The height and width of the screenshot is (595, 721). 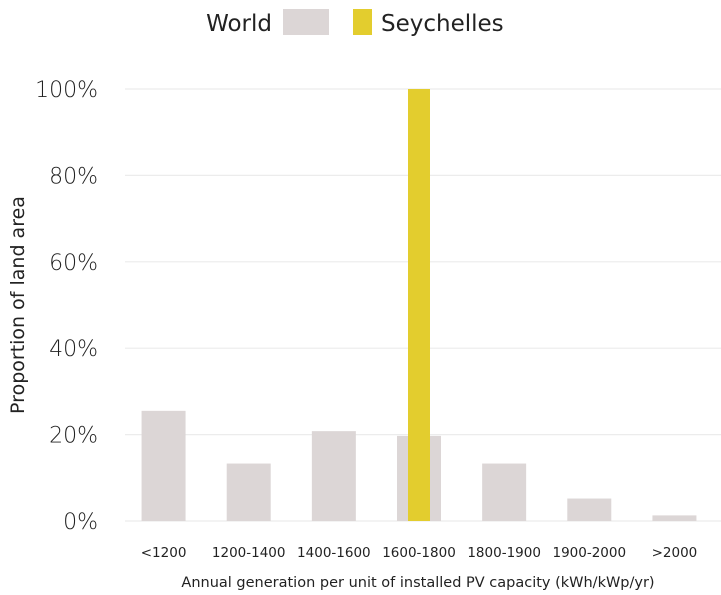 I want to click on y-tick-label: 80%, so click(x=73, y=176).